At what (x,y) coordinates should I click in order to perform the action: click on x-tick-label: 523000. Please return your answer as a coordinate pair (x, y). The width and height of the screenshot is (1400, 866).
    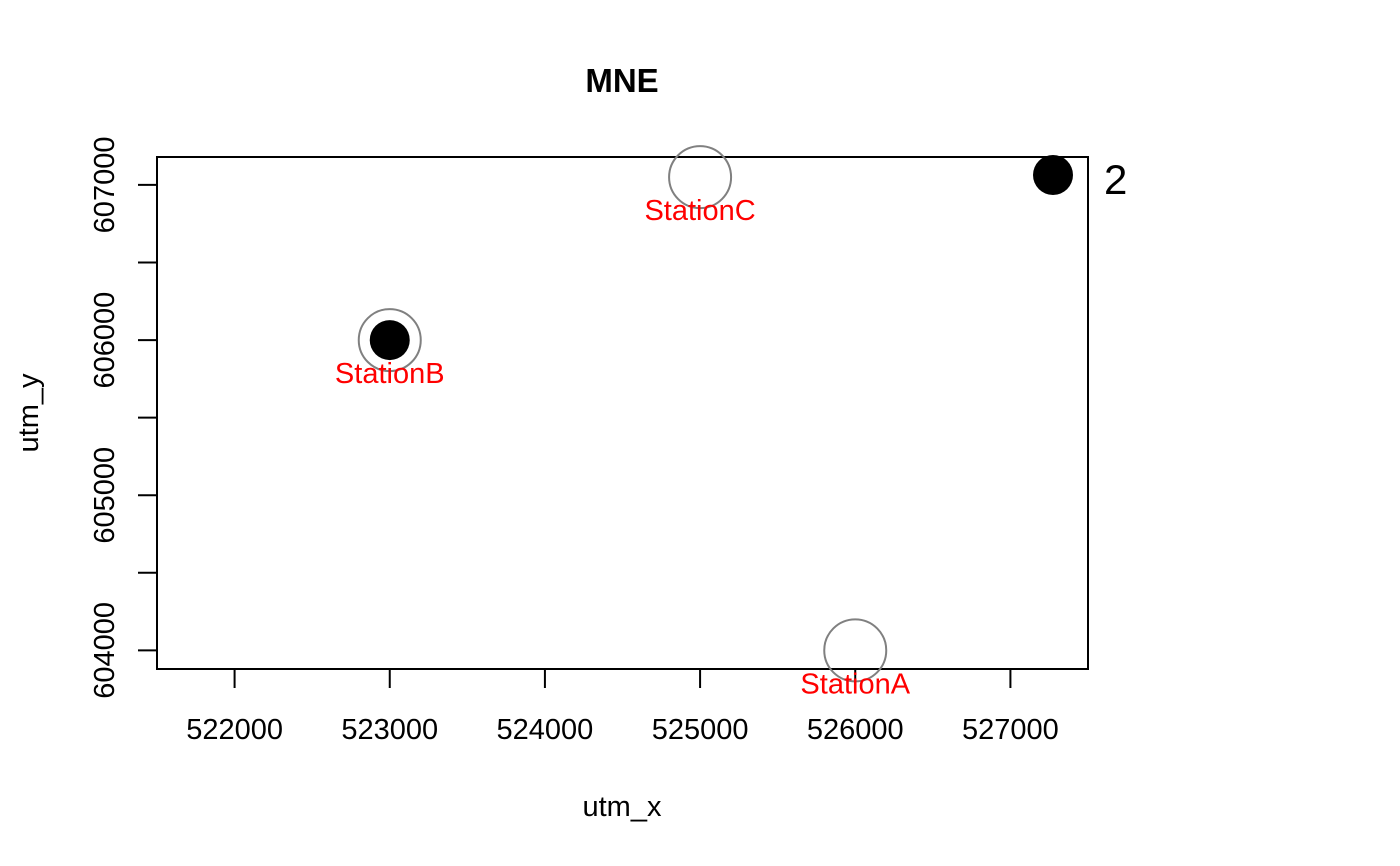
    Looking at the image, I should click on (389, 730).